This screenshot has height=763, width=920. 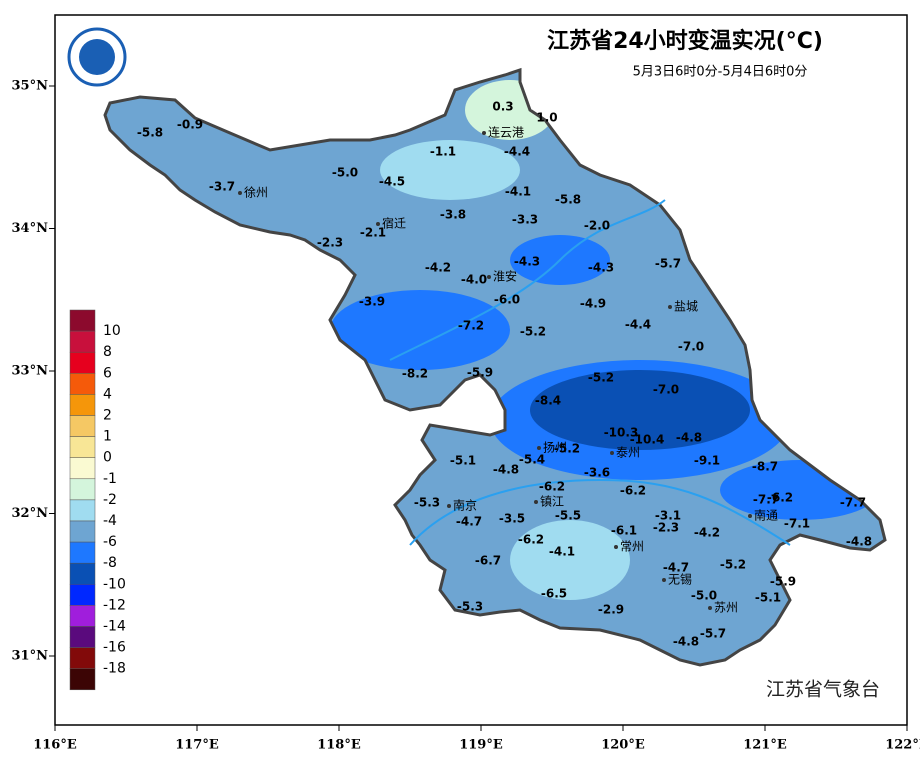 What do you see at coordinates (107, 352) in the screenshot?
I see `legend-label: 8` at bounding box center [107, 352].